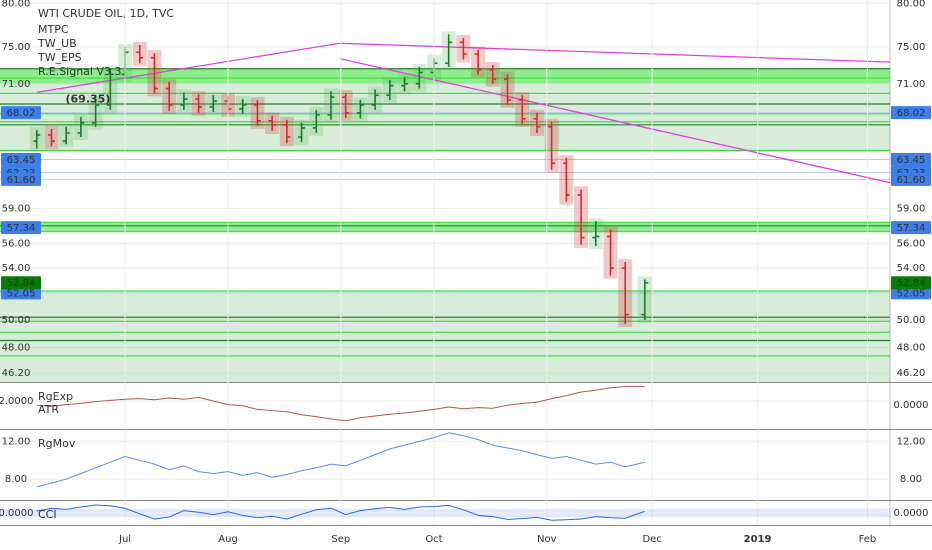 The height and width of the screenshot is (550, 932). Describe the element at coordinates (87, 99) in the screenshot. I see `annotation: (69.35)` at that location.